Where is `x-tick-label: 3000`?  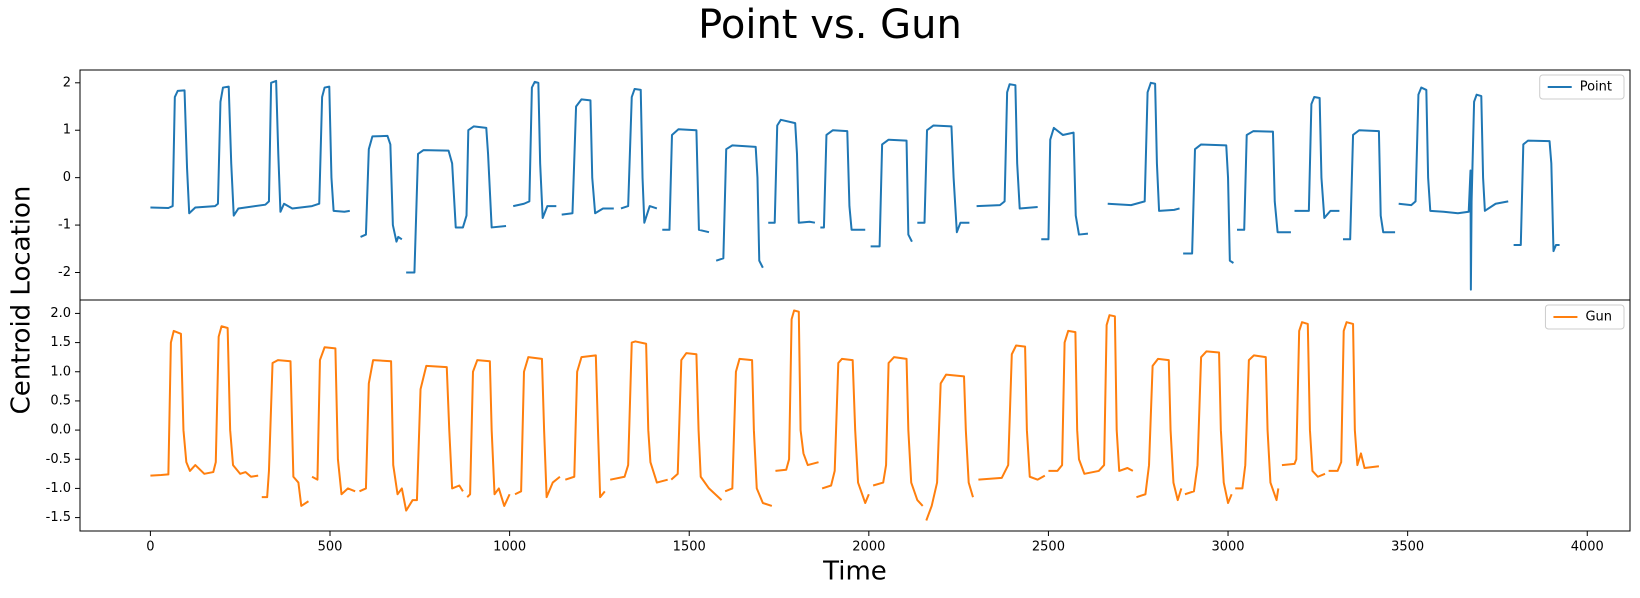
x-tick-label: 3000 is located at coordinates (1227, 547).